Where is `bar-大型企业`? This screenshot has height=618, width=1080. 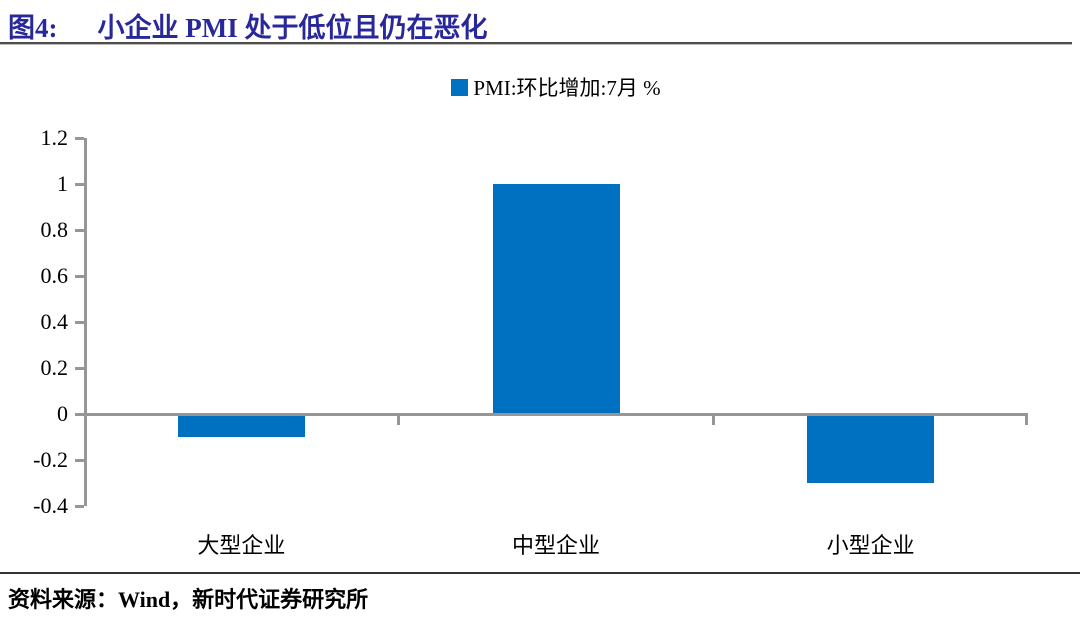
bar-大型企业 is located at coordinates (241, 426).